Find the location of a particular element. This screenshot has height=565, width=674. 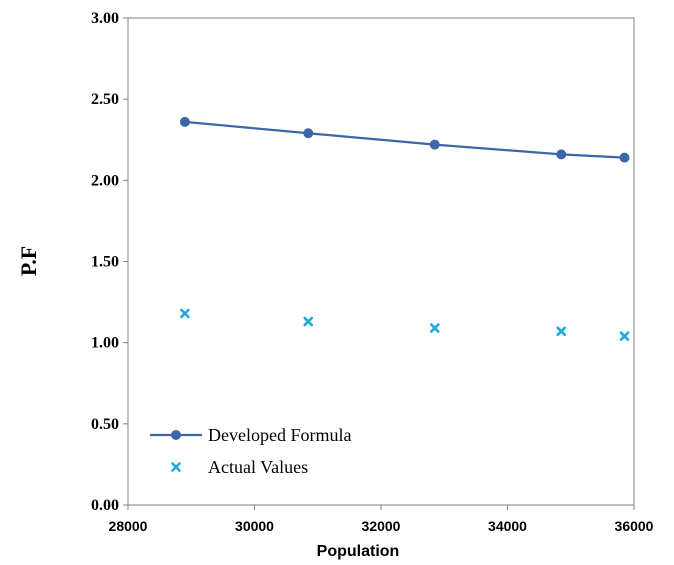

y-tick-label: 2.50 is located at coordinates (105, 99).